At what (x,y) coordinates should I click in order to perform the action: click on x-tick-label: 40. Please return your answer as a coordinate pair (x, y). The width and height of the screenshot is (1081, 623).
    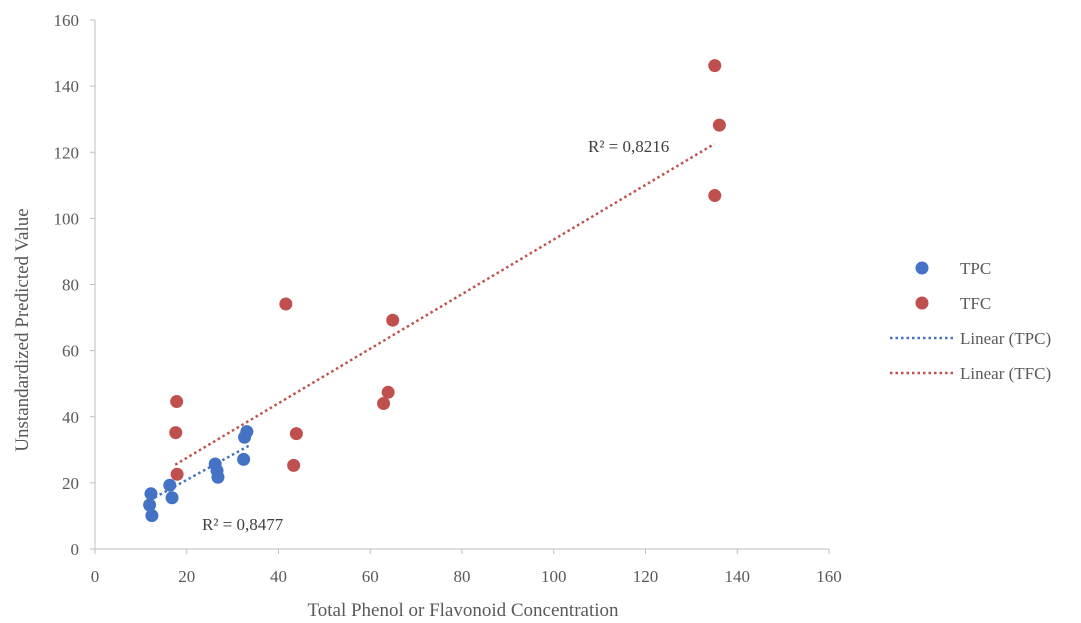
    Looking at the image, I should click on (278, 576).